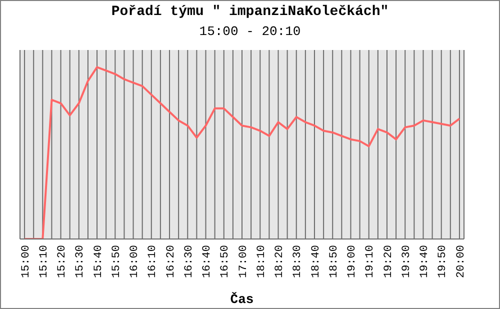 This screenshot has height=309, width=500. I want to click on x-tick-label: 18:50, so click(334, 261).